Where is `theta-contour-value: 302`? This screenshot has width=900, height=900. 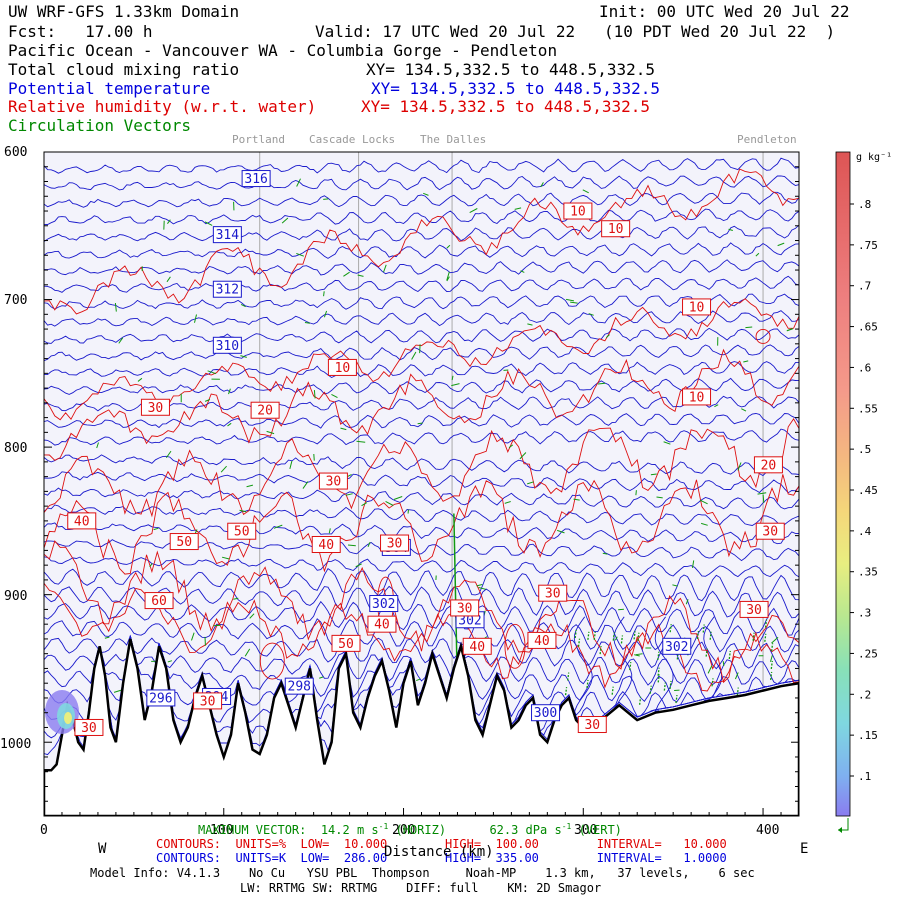 theta-contour-value: 302 is located at coordinates (469, 620).